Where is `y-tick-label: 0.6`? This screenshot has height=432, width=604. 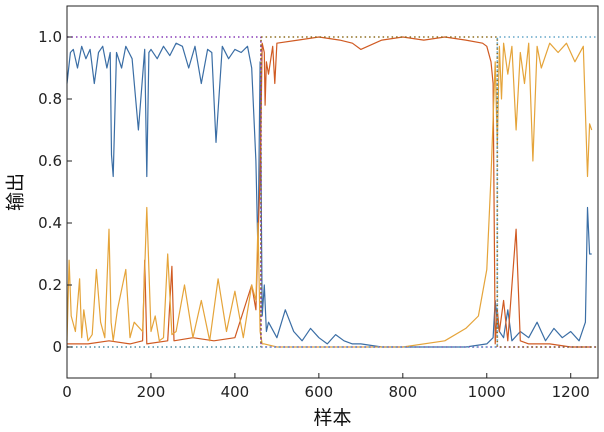 y-tick-label: 0.6 is located at coordinates (50, 161).